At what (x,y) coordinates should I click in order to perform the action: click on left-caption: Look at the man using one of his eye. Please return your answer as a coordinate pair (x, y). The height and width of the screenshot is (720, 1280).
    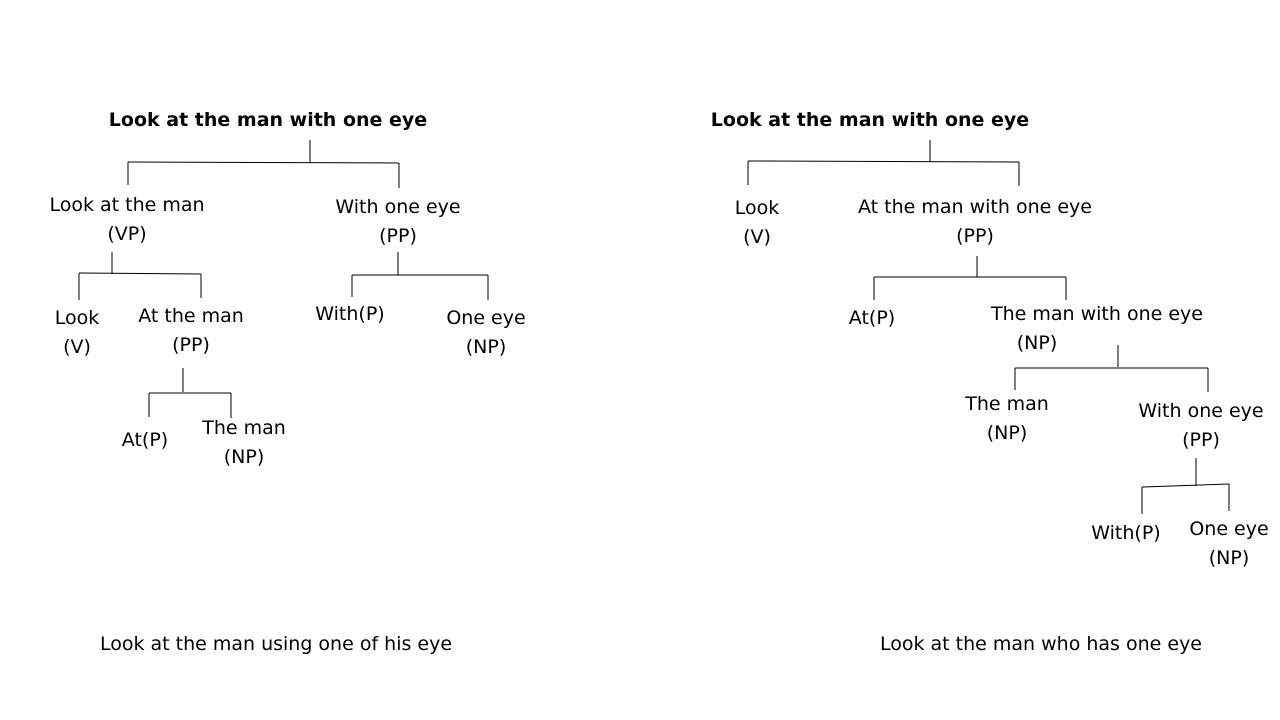
    Looking at the image, I should click on (276, 644).